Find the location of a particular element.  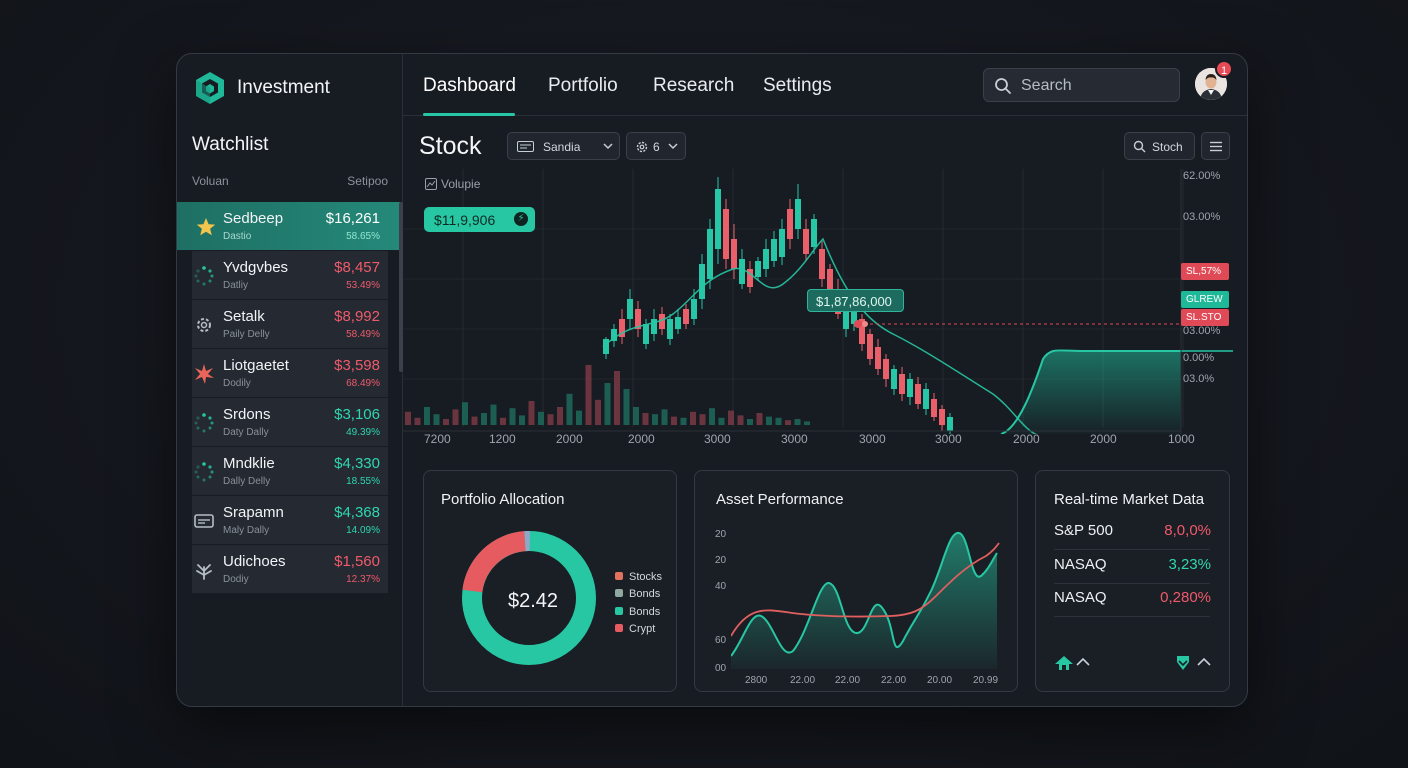

x-axis-label: 1200 is located at coordinates (502, 439).